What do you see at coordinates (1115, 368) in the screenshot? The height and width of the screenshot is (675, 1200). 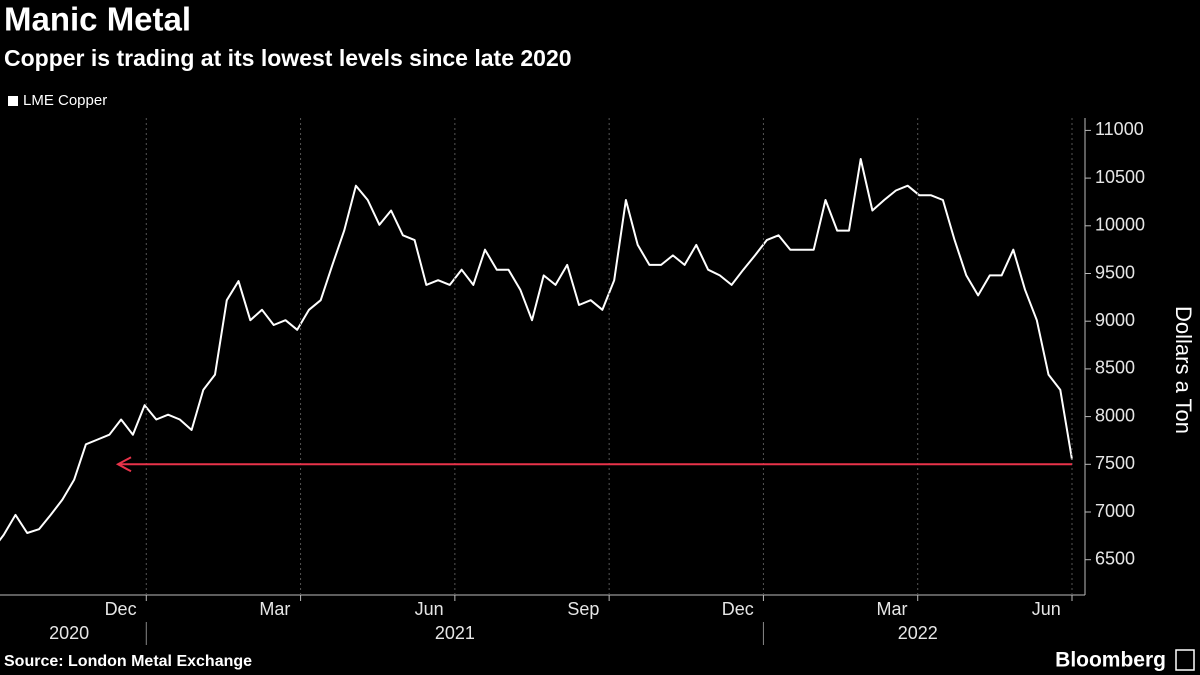 I see `y-tick-label: 8500` at bounding box center [1115, 368].